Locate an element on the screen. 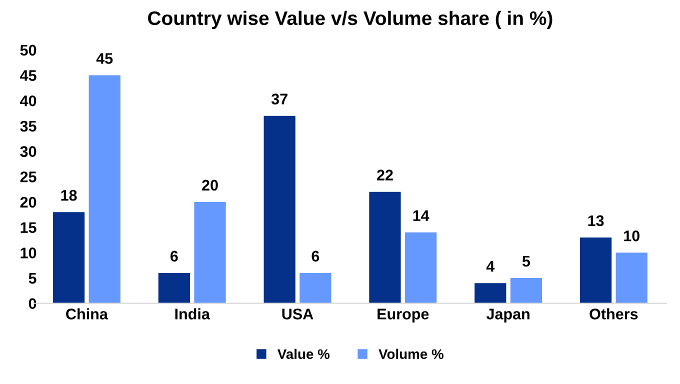 The width and height of the screenshot is (680, 384). x-tick-label: Japan is located at coordinates (508, 315).